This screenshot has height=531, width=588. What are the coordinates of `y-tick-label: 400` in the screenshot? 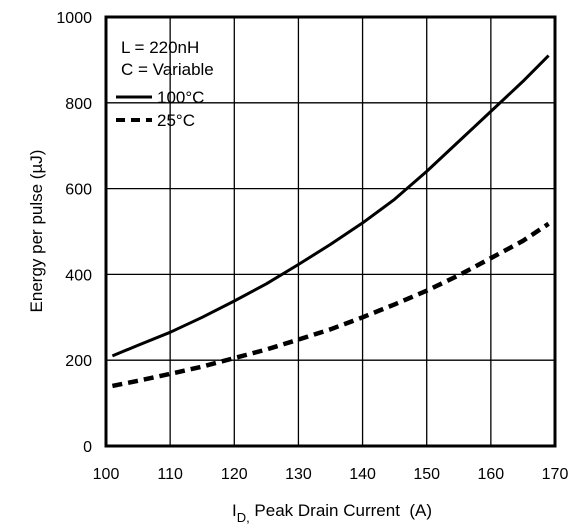 It's located at (78, 275).